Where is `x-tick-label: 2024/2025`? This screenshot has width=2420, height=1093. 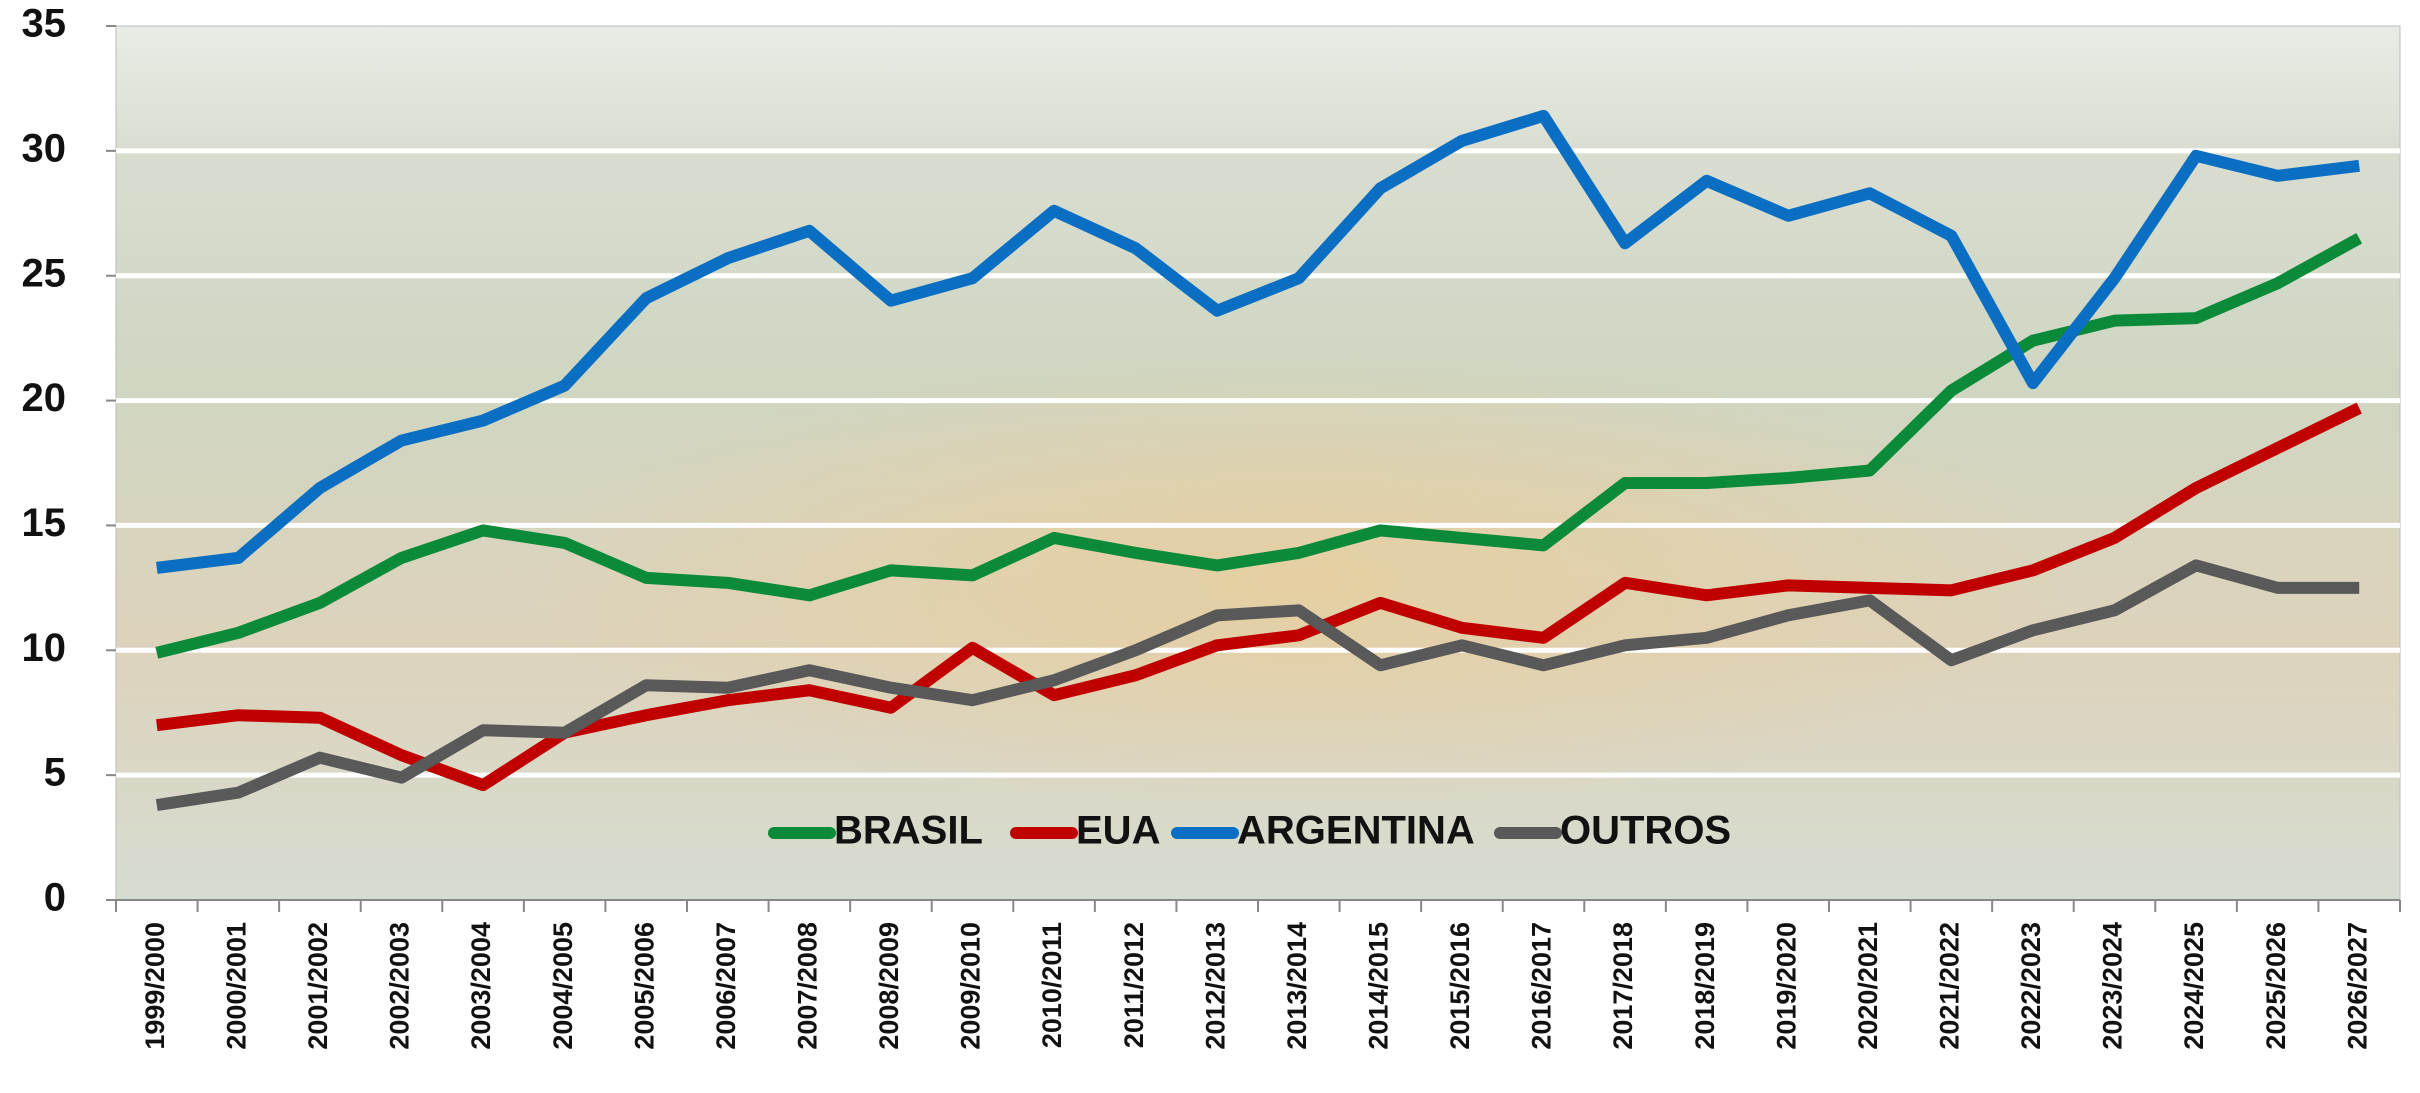
x-tick-label: 2024/2025 is located at coordinates (2194, 986).